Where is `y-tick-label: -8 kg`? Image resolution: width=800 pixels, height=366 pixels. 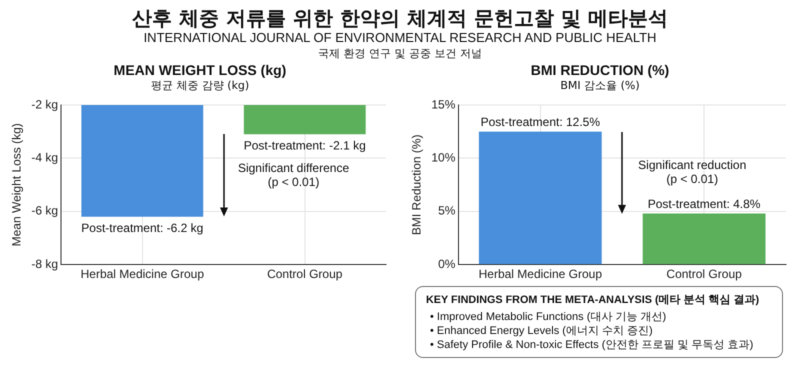 y-tick-label: -8 kg is located at coordinates (44, 263).